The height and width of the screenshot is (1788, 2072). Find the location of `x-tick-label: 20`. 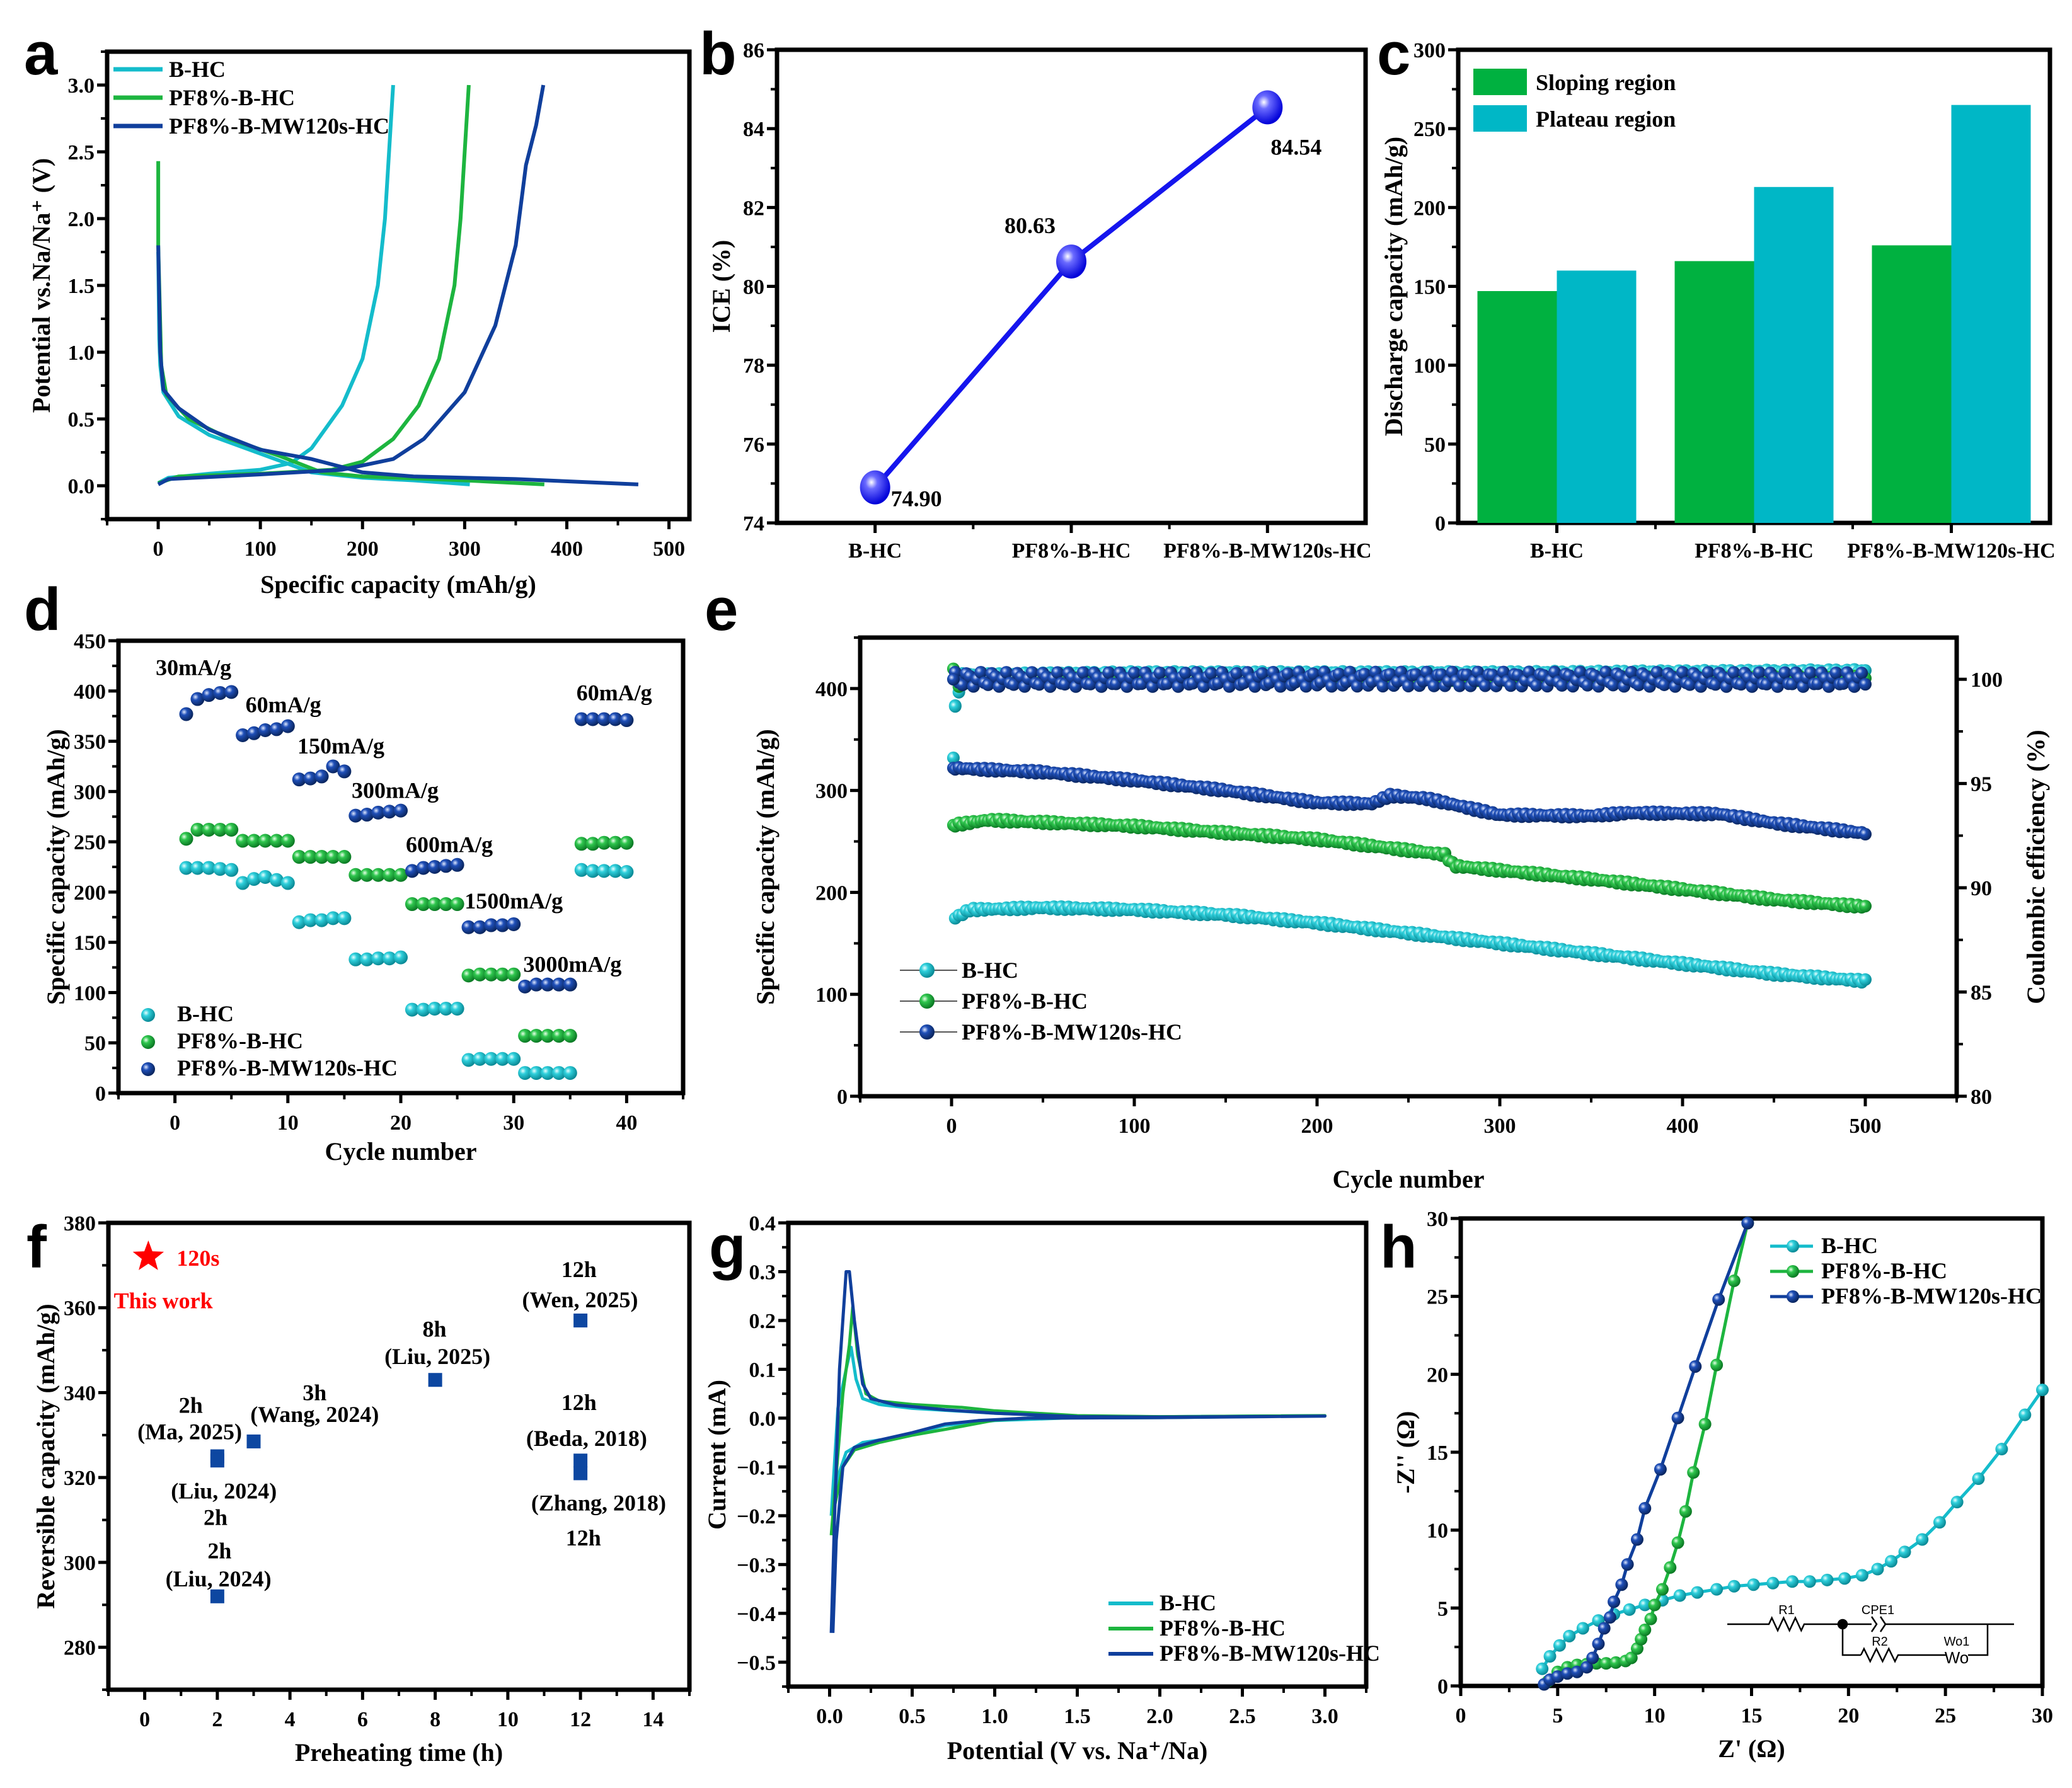

x-tick-label: 20 is located at coordinates (401, 1123).